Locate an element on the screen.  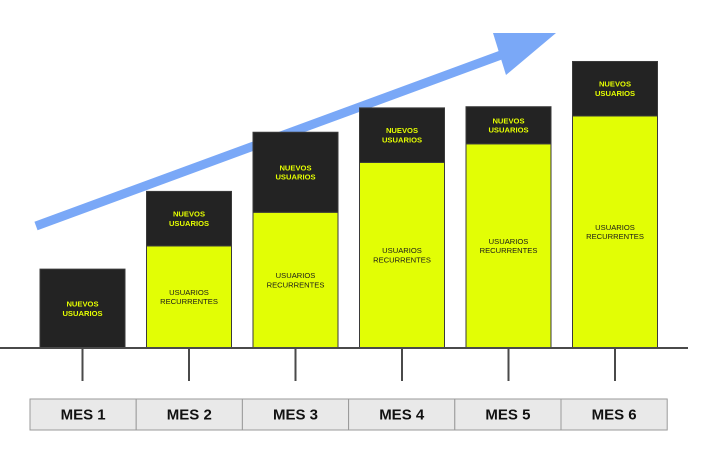
month-label: MES 1 is located at coordinates (83, 414).